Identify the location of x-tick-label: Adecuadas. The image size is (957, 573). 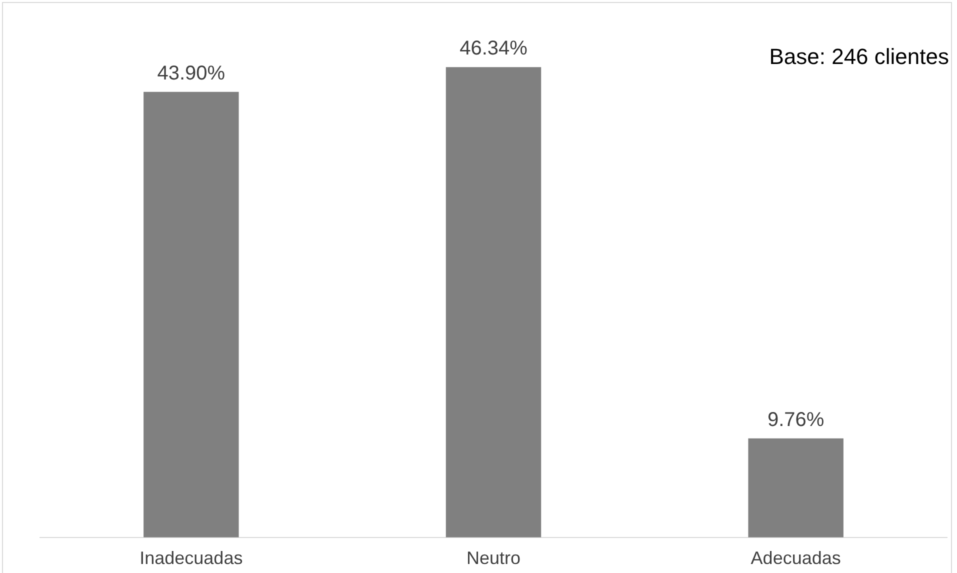
(795, 558).